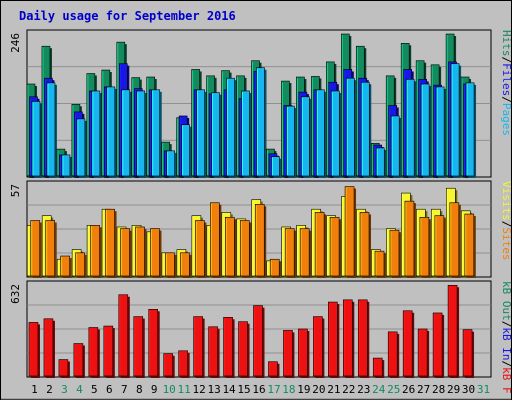 This screenshot has width=512, height=400. I want to click on side-legend-top: Hits/Files/Pages, so click(506, 83).